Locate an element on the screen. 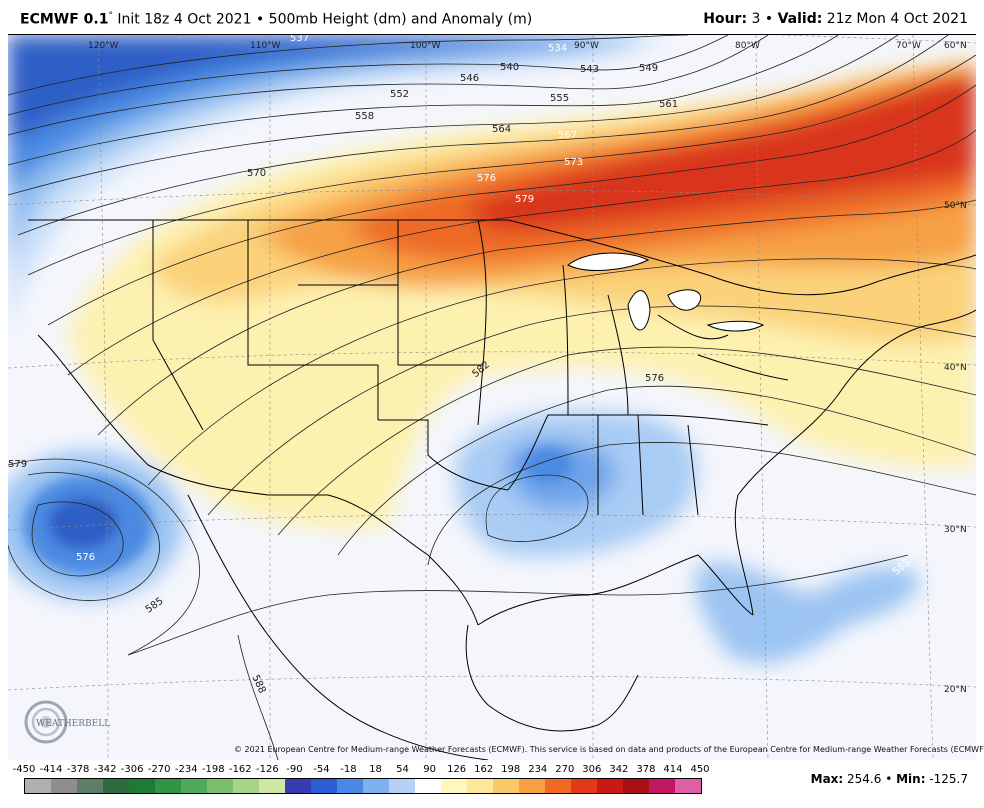  lakes is located at coordinates (666, 292).